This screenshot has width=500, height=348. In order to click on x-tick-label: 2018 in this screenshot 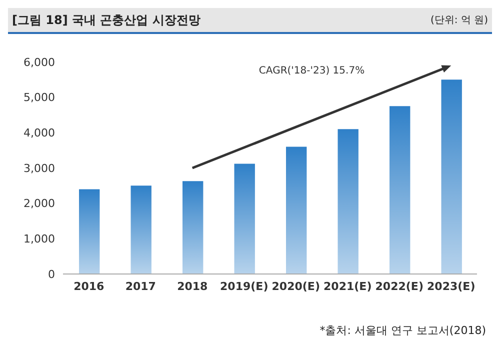, I will do `click(192, 286)`.